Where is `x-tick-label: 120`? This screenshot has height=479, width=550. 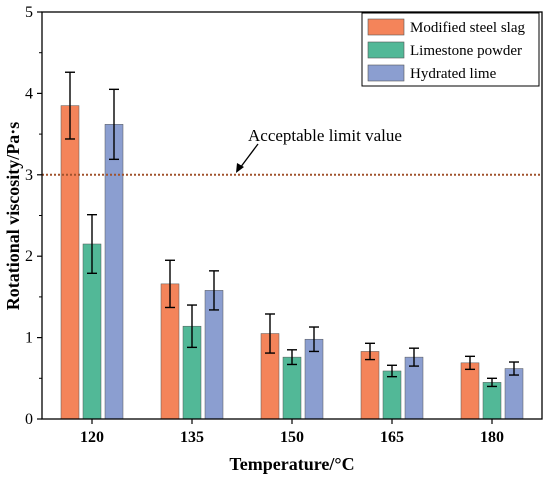
x-tick-label: 120 is located at coordinates (92, 437).